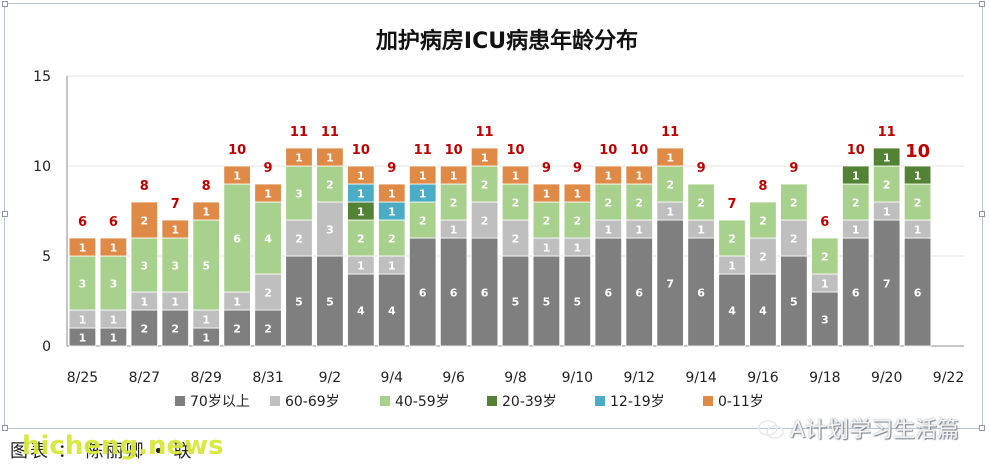 Image resolution: width=989 pixels, height=469 pixels. I want to click on bar-segment-8/26-0: 1, so click(113, 337).